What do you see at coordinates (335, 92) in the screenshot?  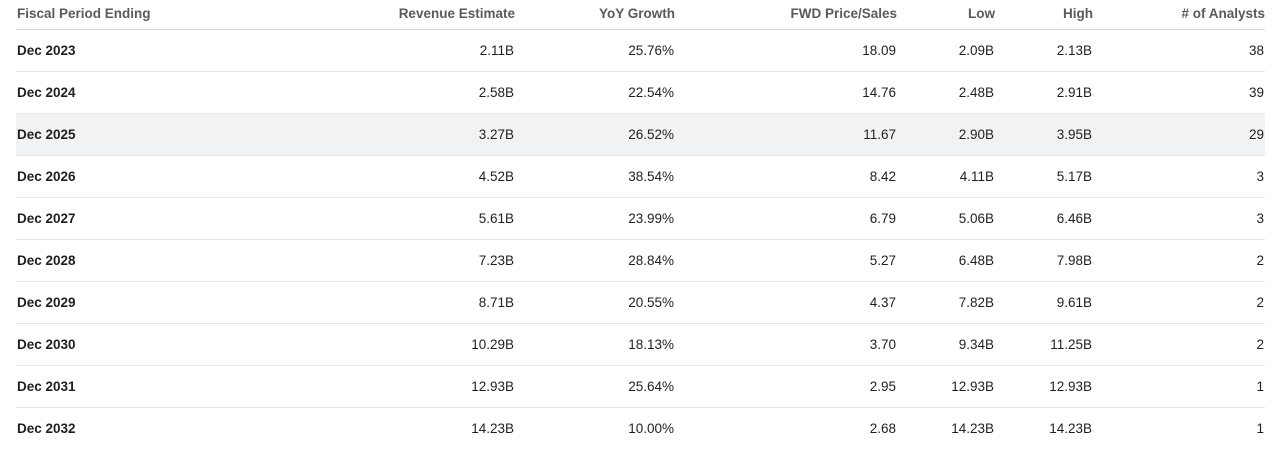 I see `cell-revenue-estimate: 2.58B` at bounding box center [335, 92].